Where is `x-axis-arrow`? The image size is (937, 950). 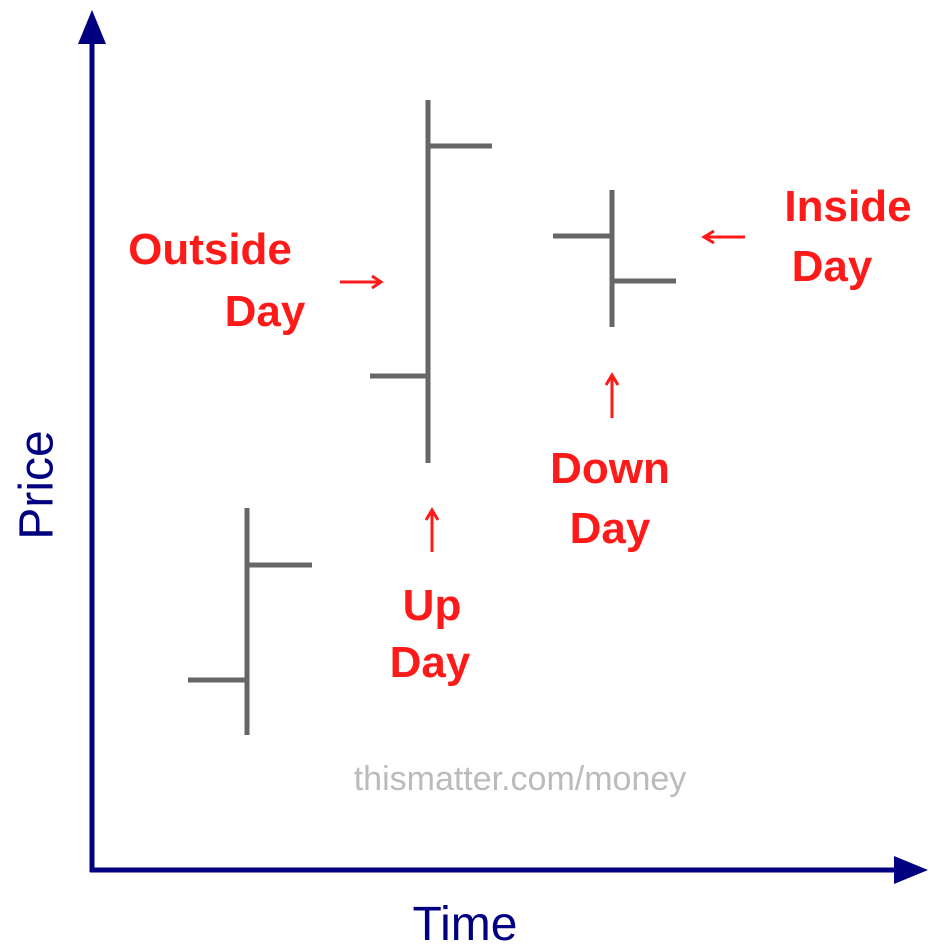
x-axis-arrow is located at coordinates (911, 870).